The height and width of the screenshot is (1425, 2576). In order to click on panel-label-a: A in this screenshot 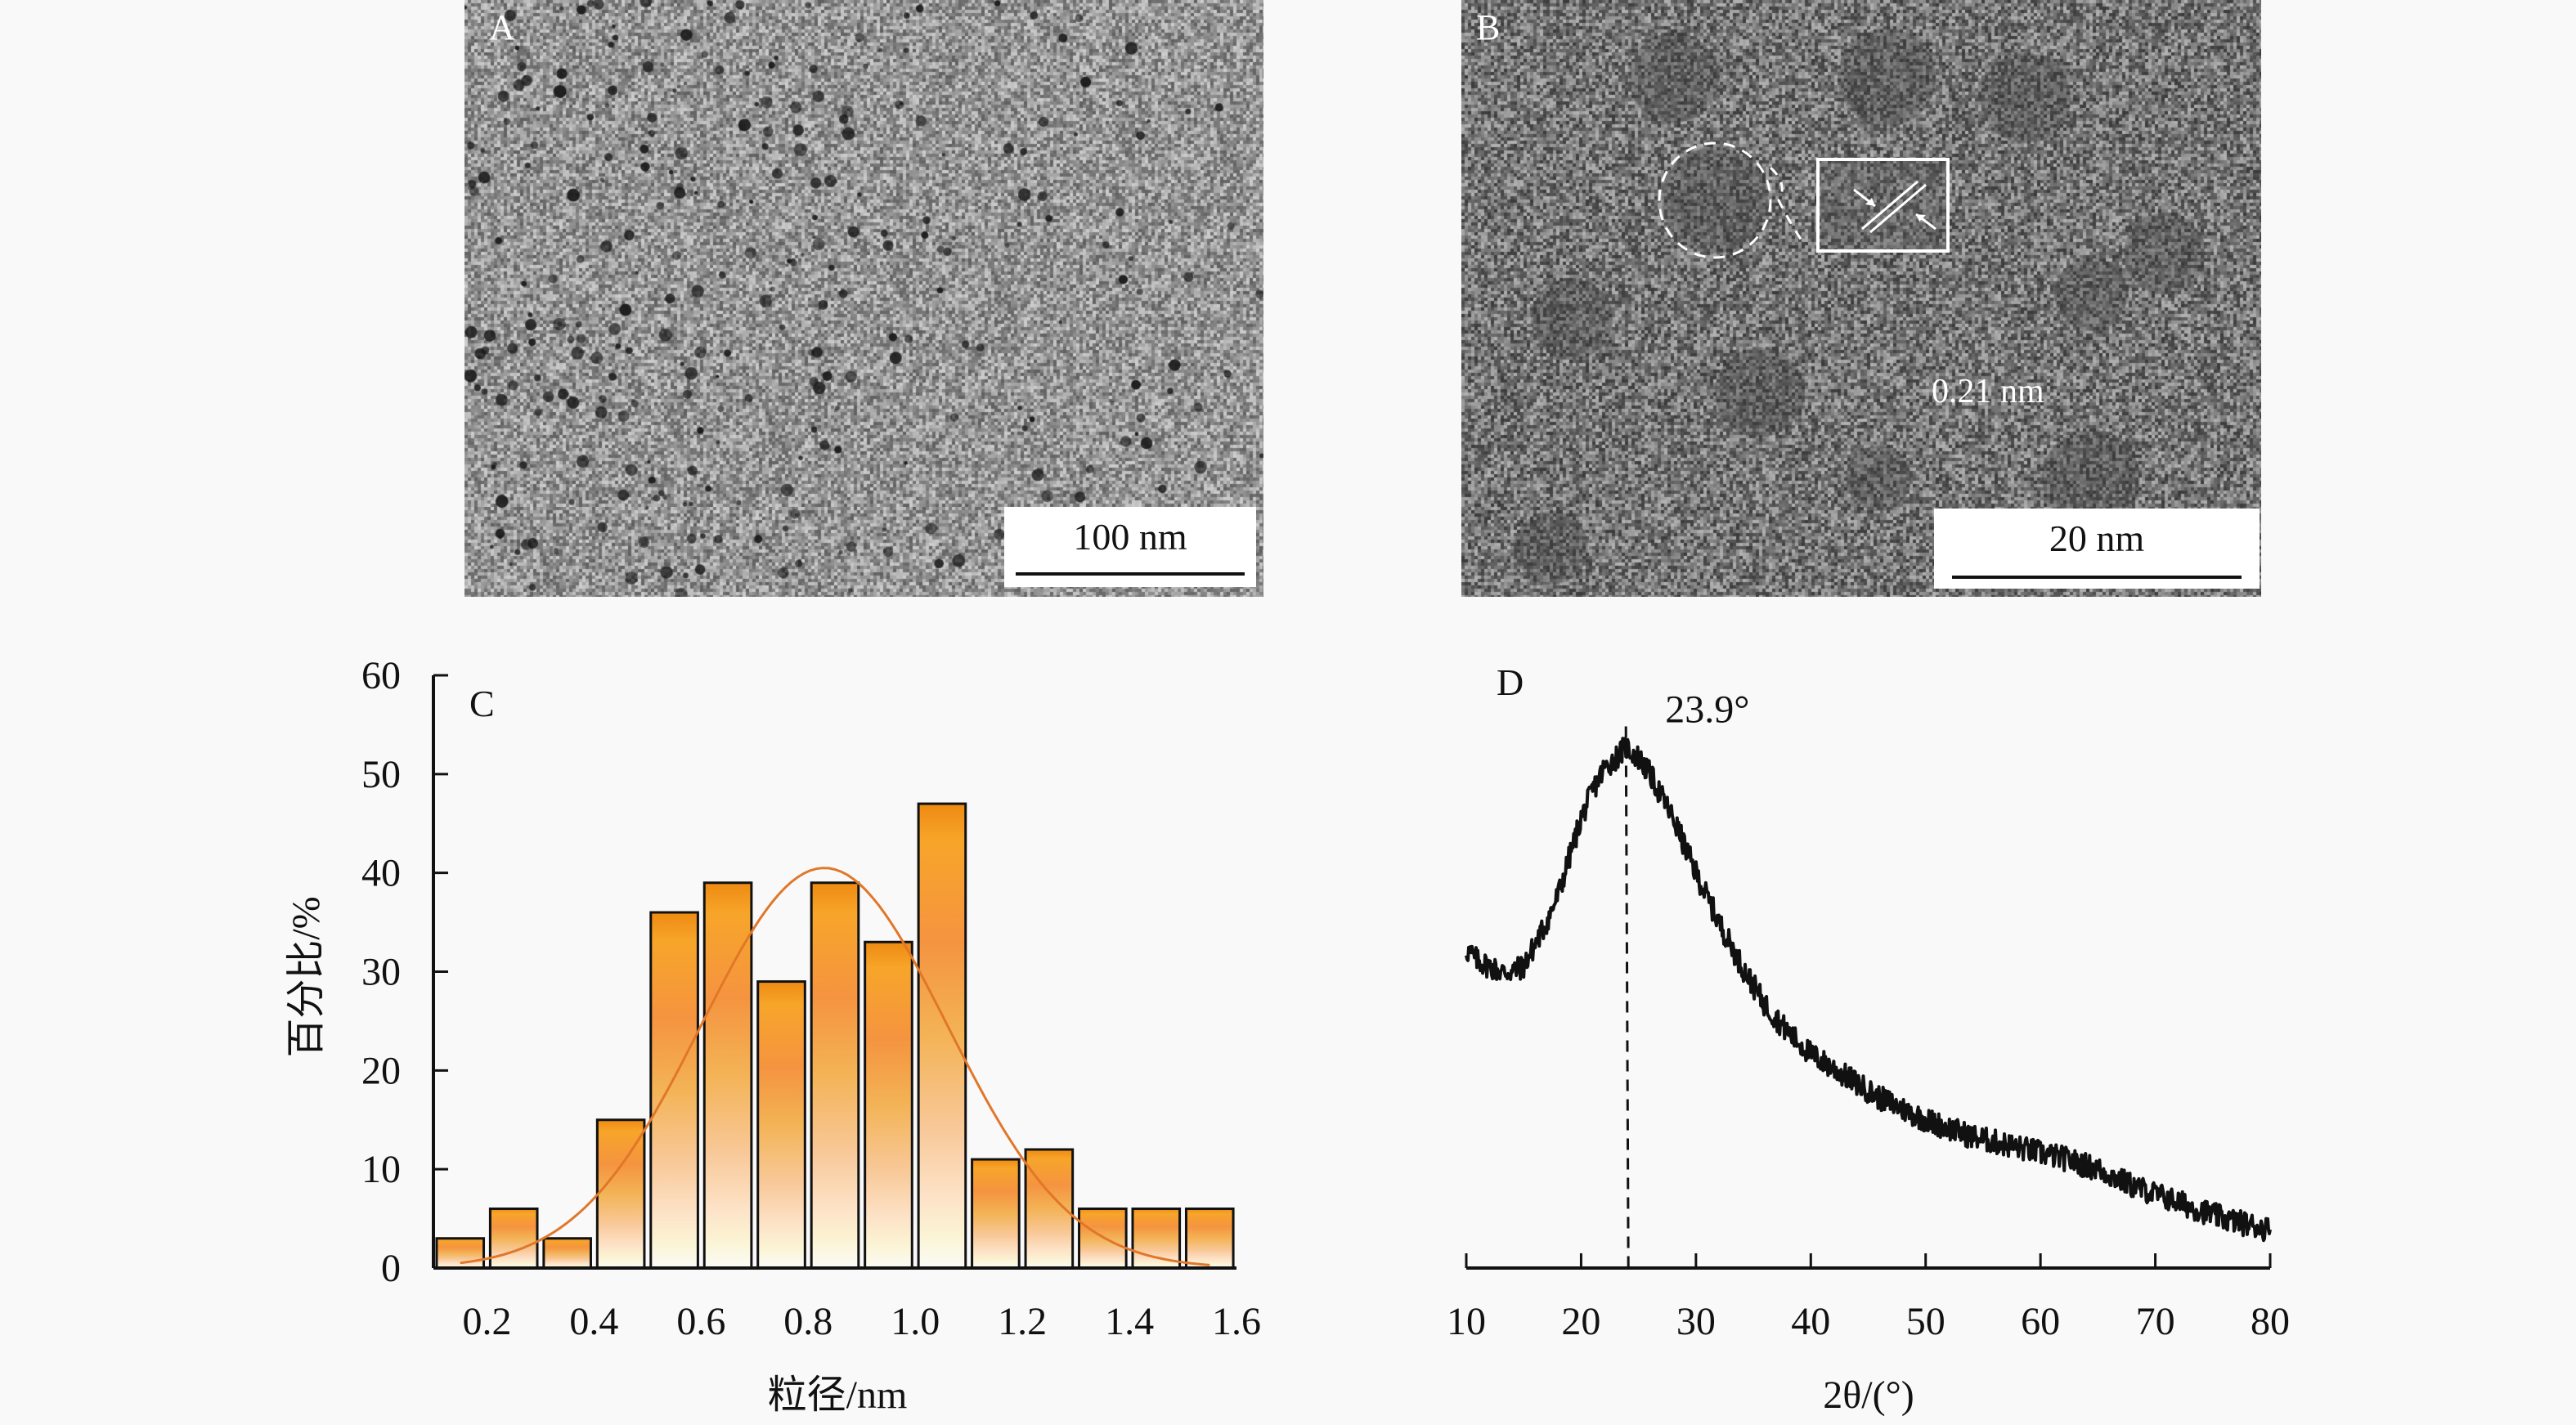, I will do `click(502, 27)`.